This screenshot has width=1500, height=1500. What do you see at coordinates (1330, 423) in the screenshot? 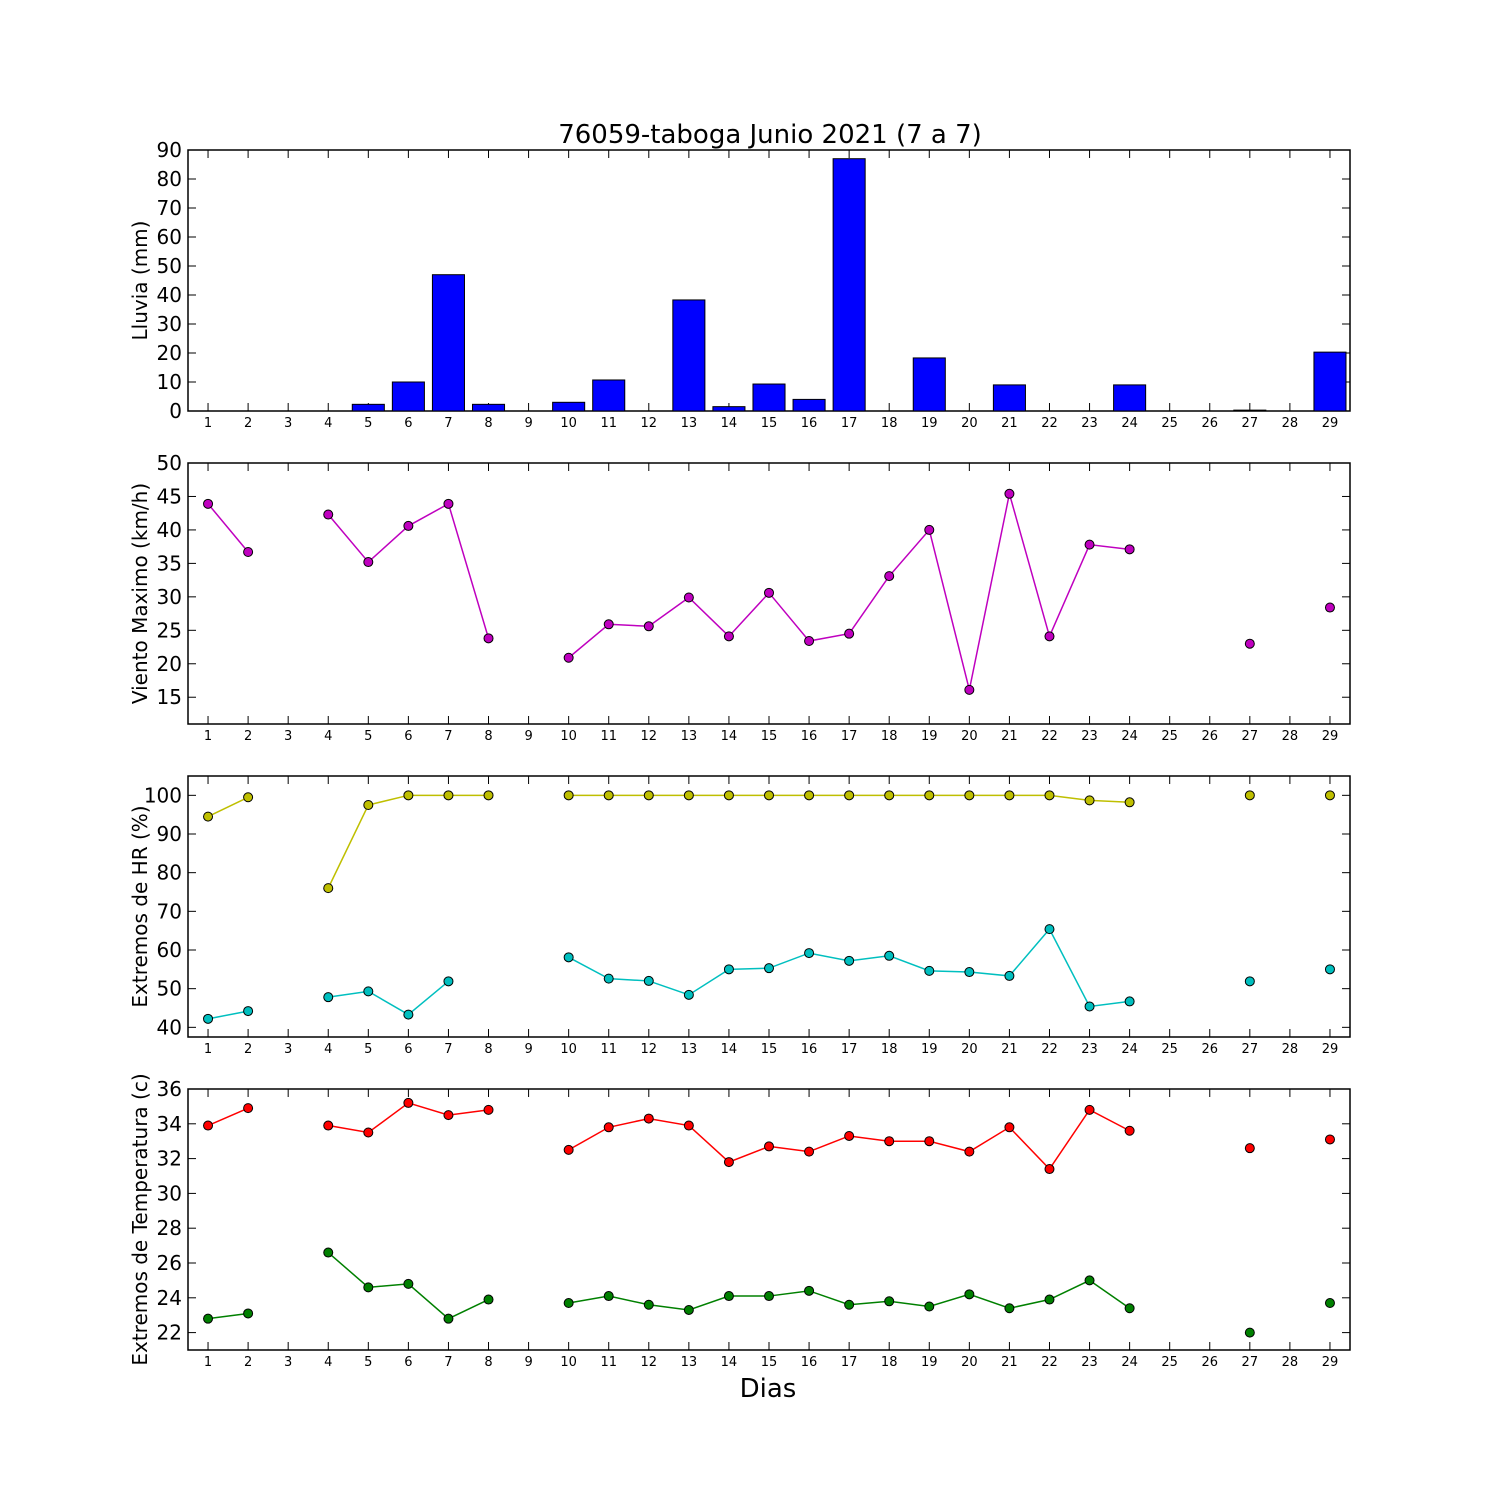
I see `x-tick-label: 29` at bounding box center [1330, 423].